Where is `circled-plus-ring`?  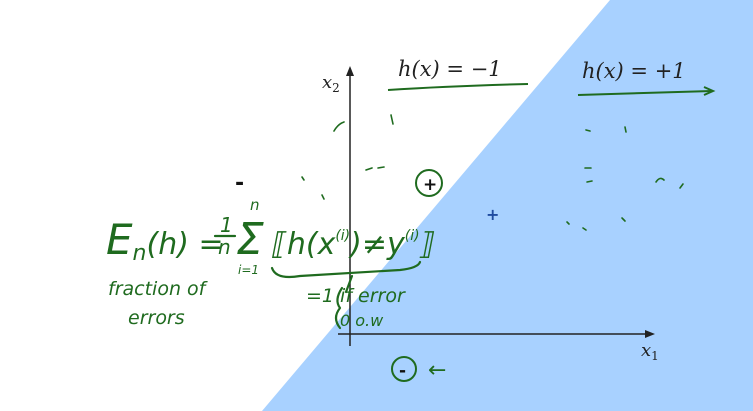
circled-plus-ring is located at coordinates (429, 183).